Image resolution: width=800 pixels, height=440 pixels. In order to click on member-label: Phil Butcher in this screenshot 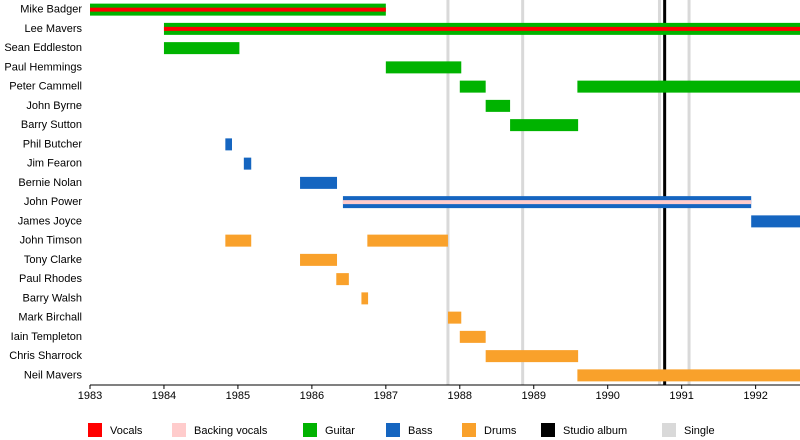, I will do `click(53, 144)`.